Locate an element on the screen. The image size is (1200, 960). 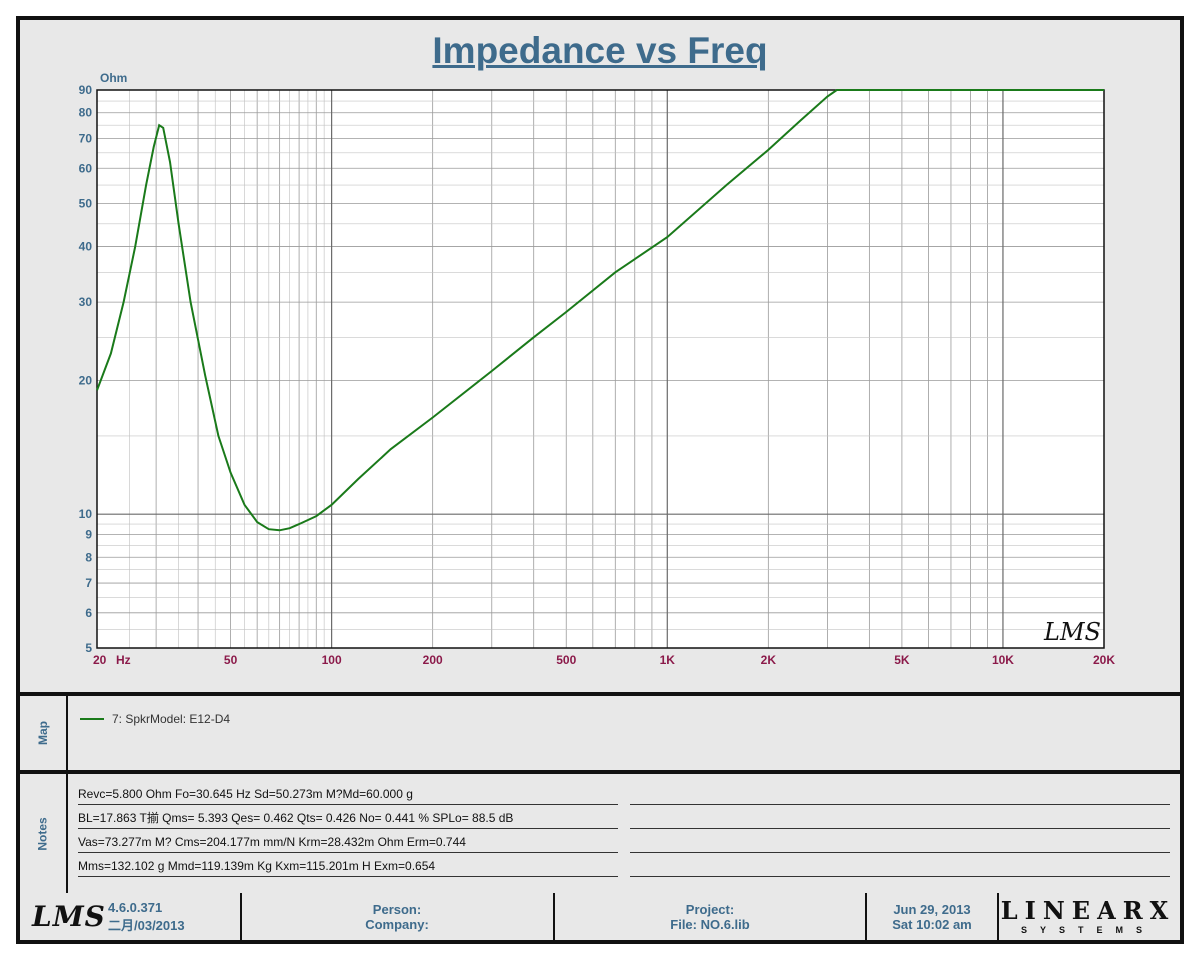
y-tick-label: 30 is located at coordinates (86, 302).